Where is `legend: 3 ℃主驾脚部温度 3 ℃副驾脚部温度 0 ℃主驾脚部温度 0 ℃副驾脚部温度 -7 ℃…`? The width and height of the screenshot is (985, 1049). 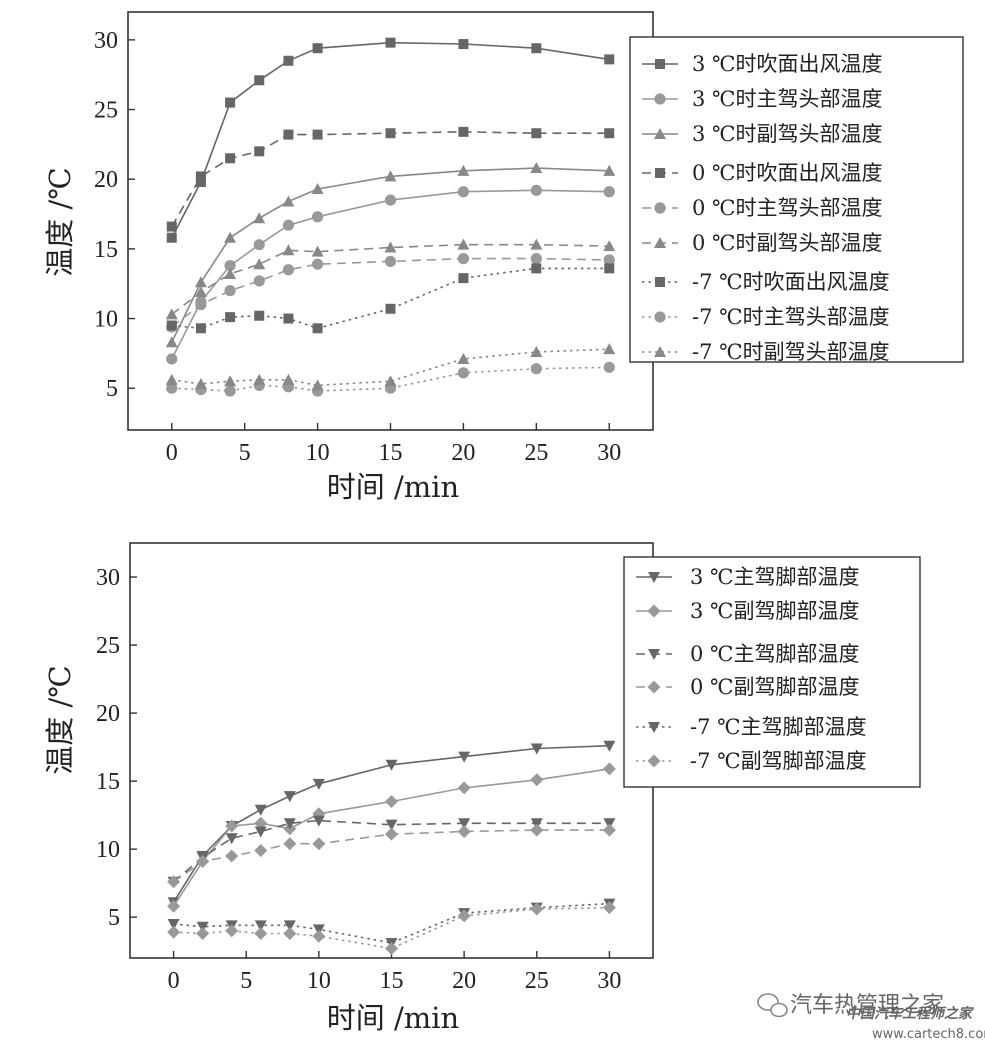 legend: 3 ℃主驾脚部温度 3 ℃副驾脚部温度 0 ℃主驾脚部温度 0 ℃副驾脚部温度 -7 ℃… is located at coordinates (772, 672).